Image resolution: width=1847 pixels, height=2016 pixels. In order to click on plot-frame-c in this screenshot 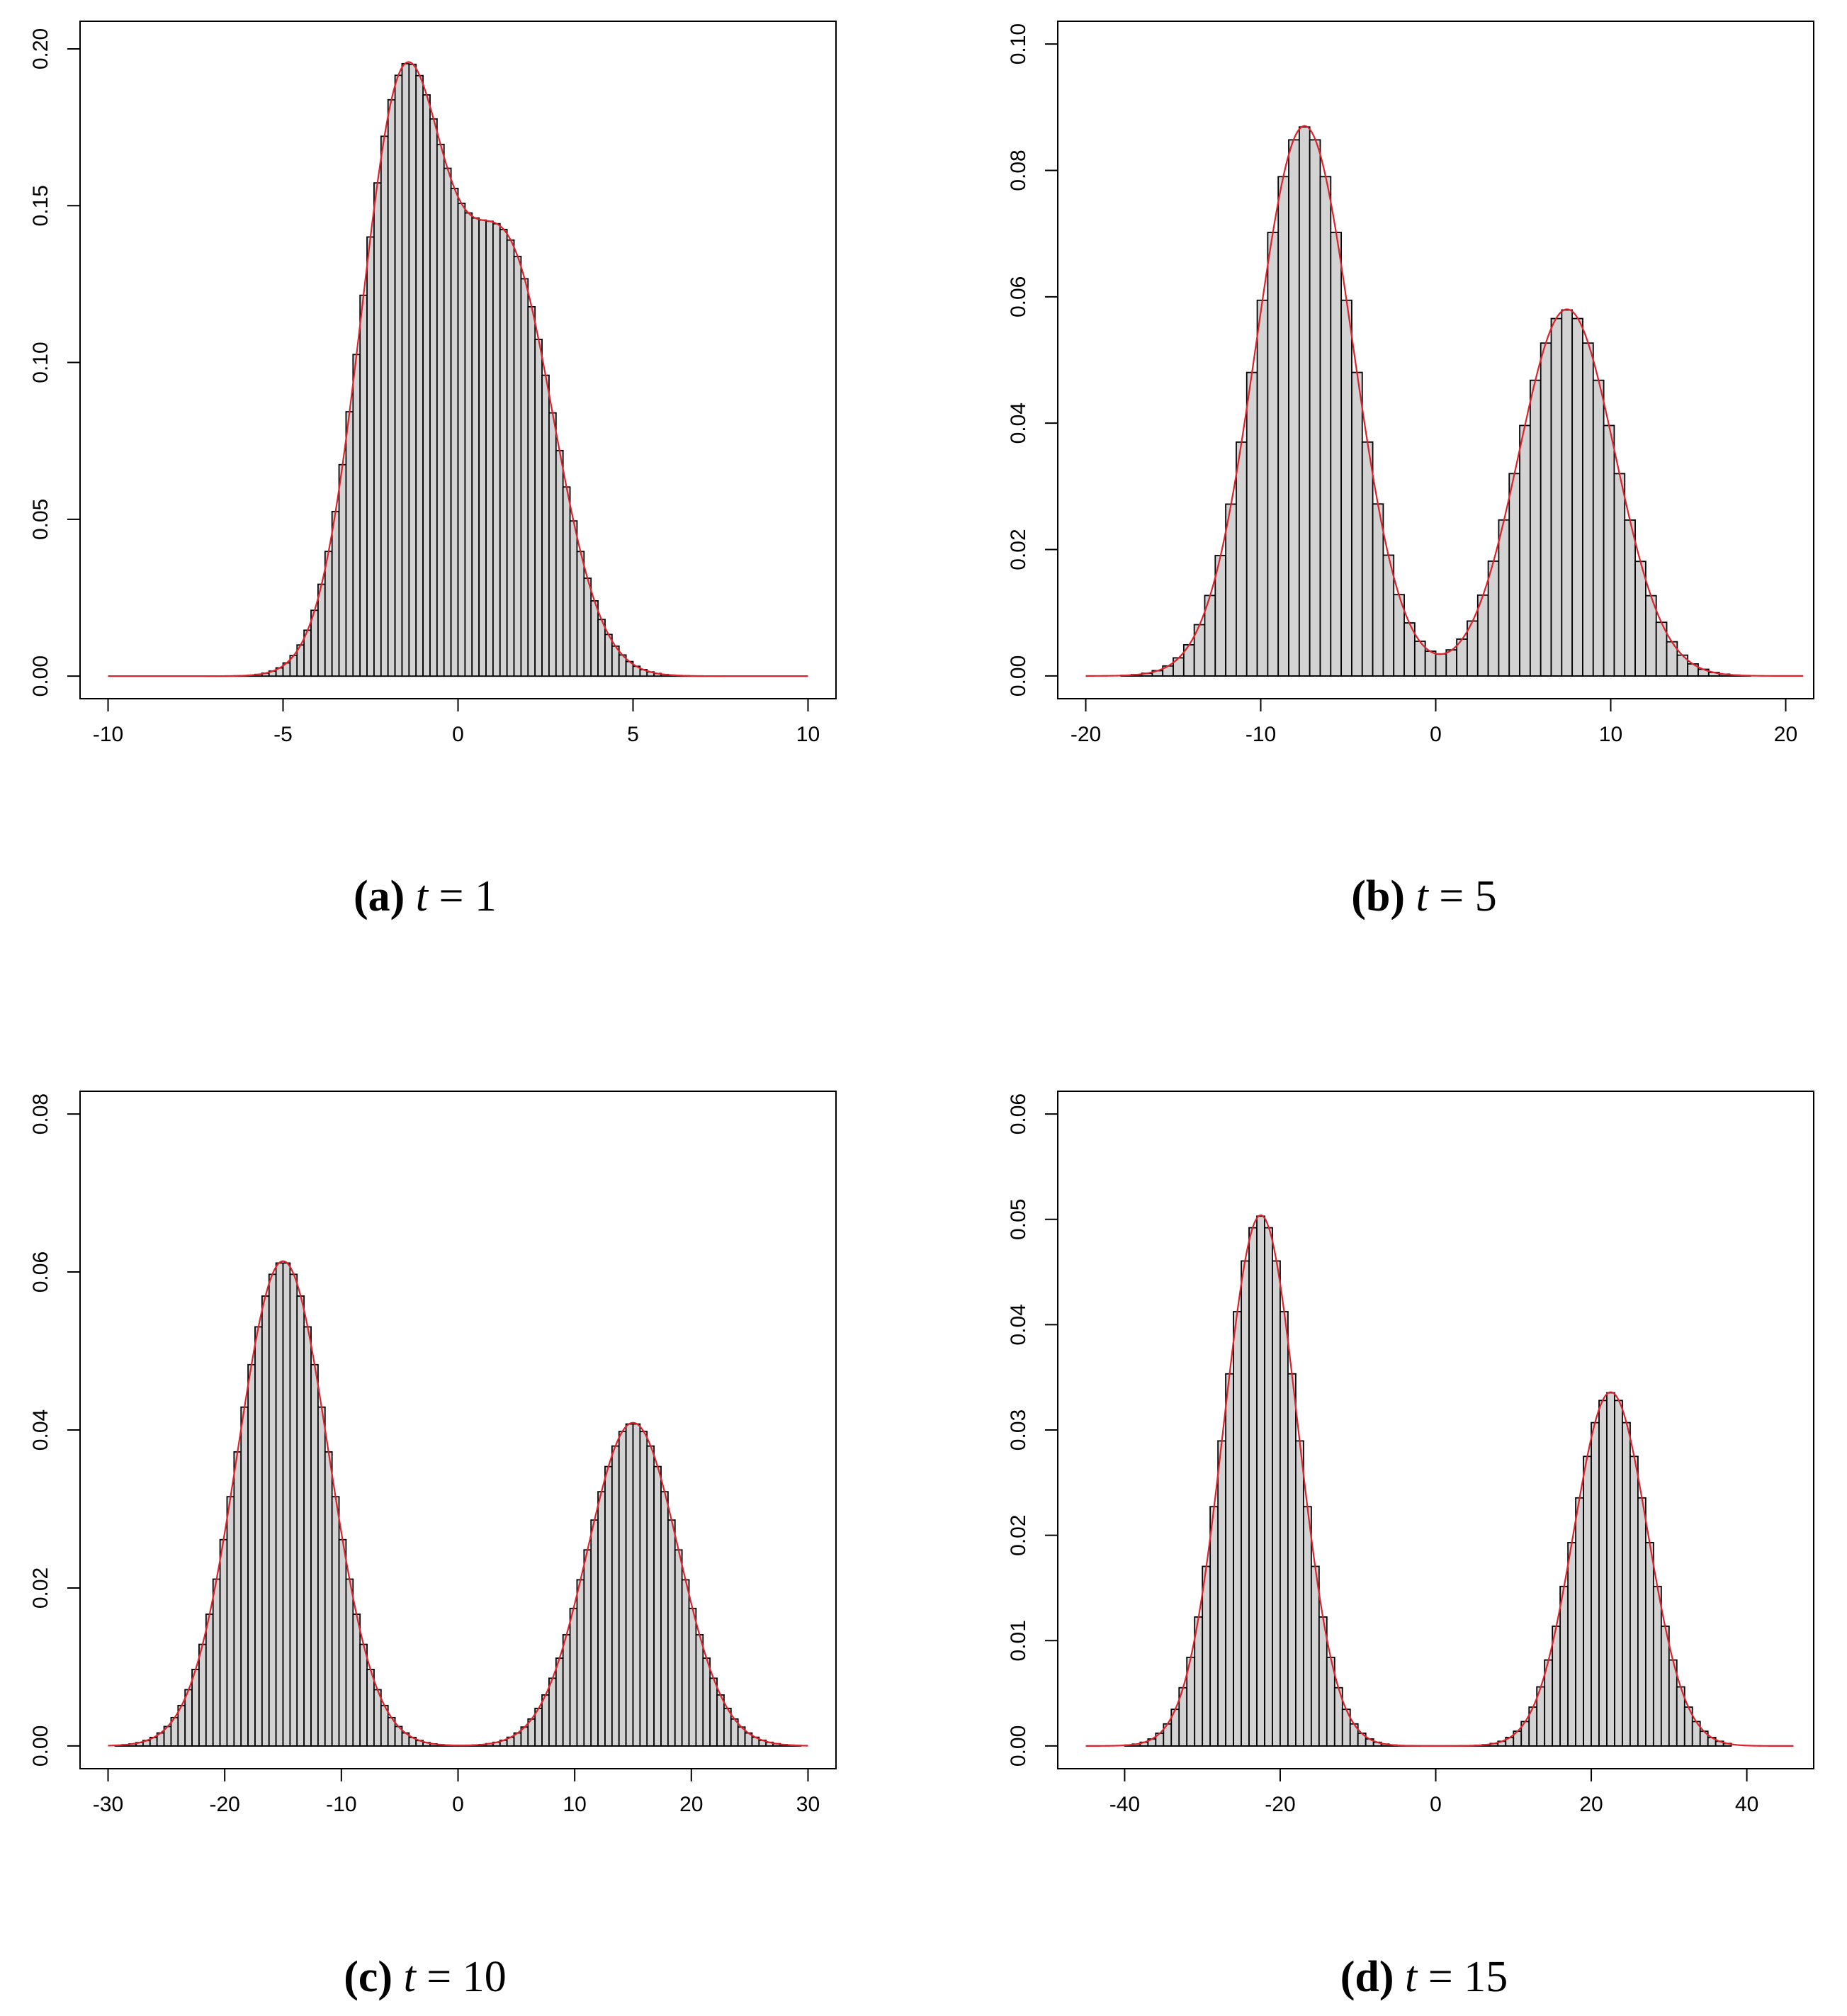, I will do `click(458, 1430)`.